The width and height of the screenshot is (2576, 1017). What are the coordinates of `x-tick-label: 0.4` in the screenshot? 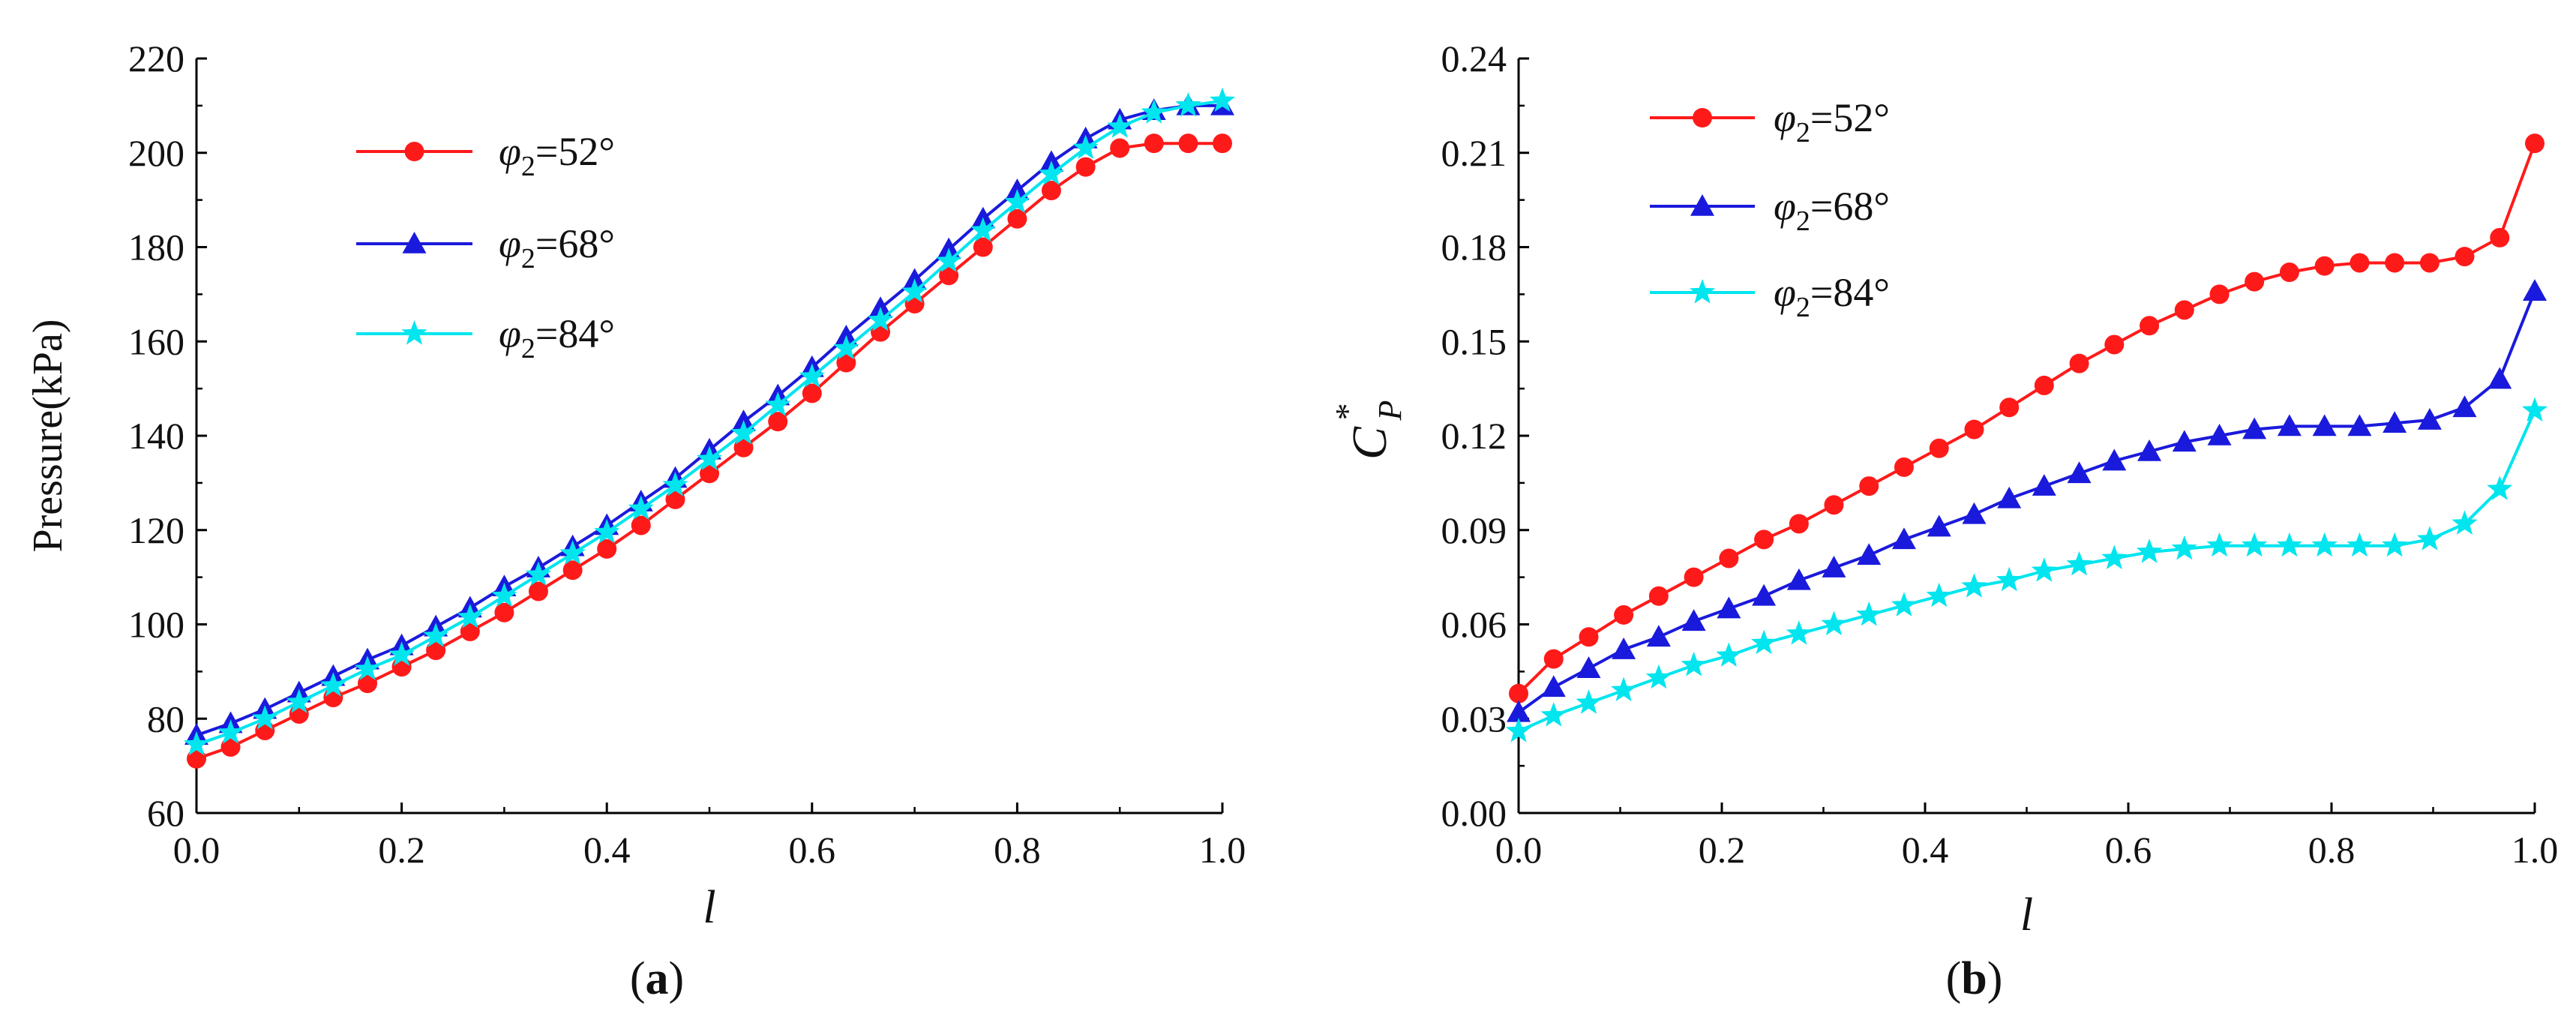 It's located at (607, 850).